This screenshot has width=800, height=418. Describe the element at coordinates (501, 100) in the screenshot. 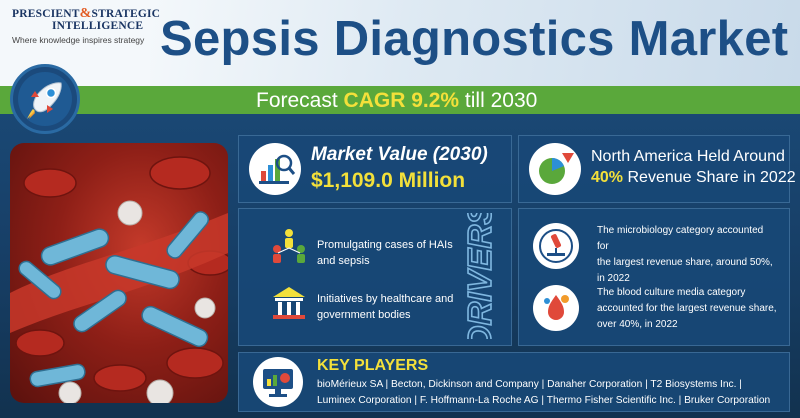

I see `forecast-suffix: till 2030` at that location.